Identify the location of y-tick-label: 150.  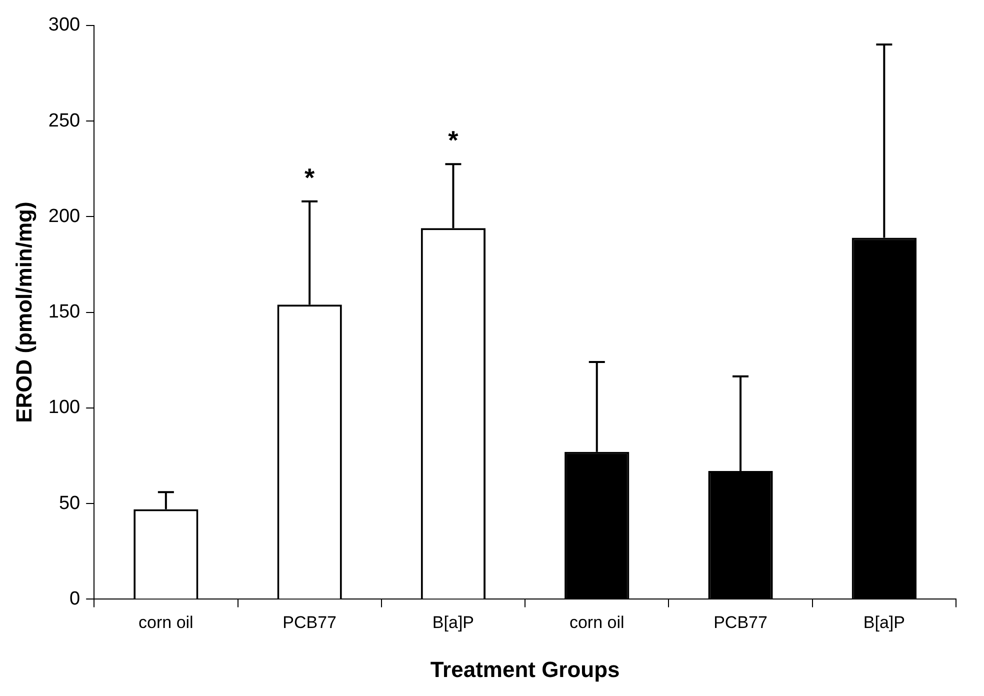
(64, 312).